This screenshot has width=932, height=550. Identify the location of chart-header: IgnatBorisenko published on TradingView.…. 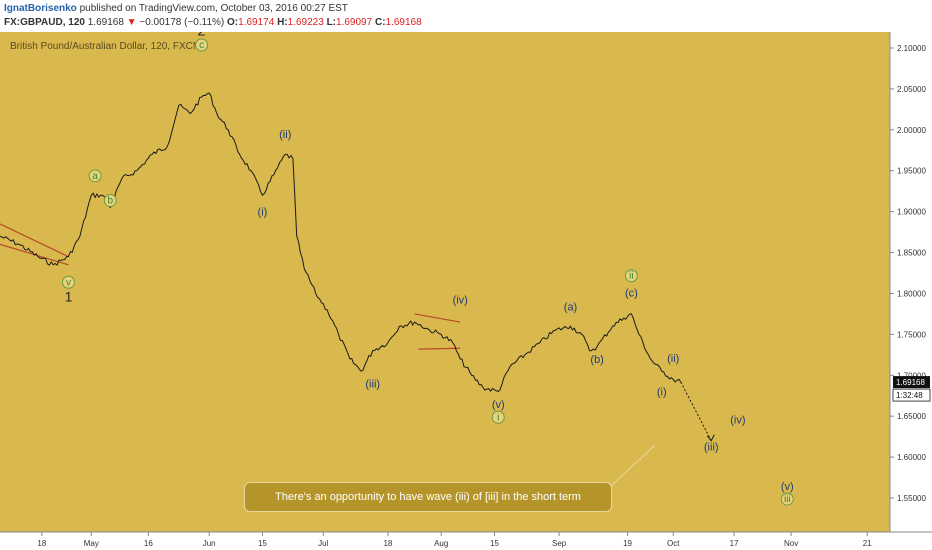
(466, 16).